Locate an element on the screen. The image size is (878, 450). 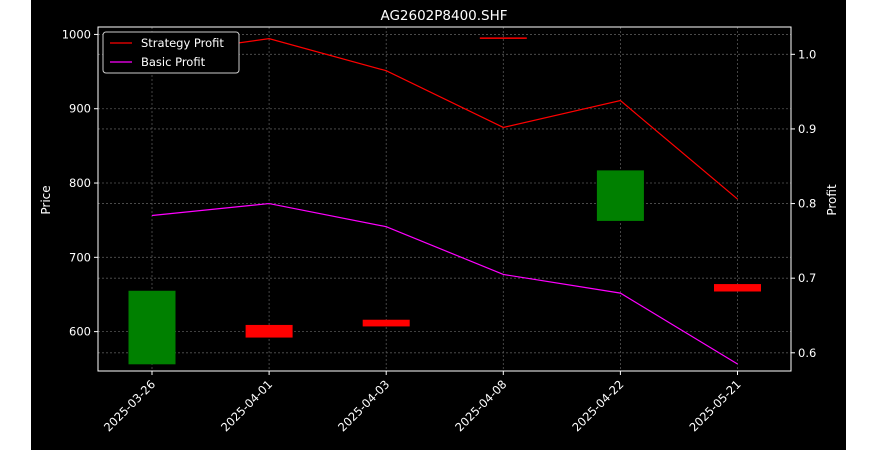
right-tick-label: 1.0 is located at coordinates (807, 54).